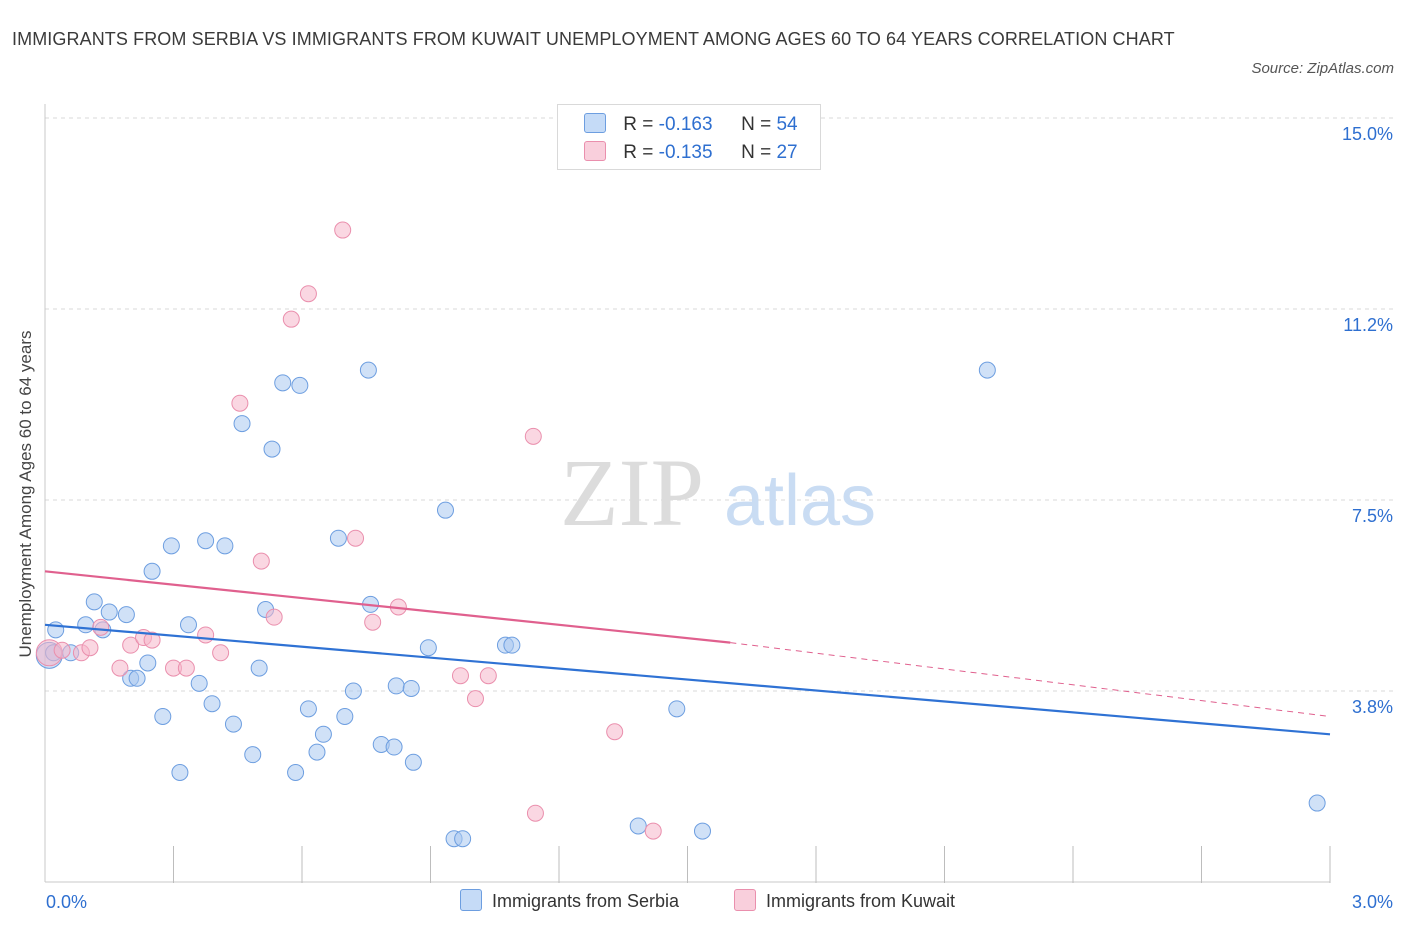 The width and height of the screenshot is (1406, 930). I want to click on kuwait-n-label: N =, so click(759, 152).